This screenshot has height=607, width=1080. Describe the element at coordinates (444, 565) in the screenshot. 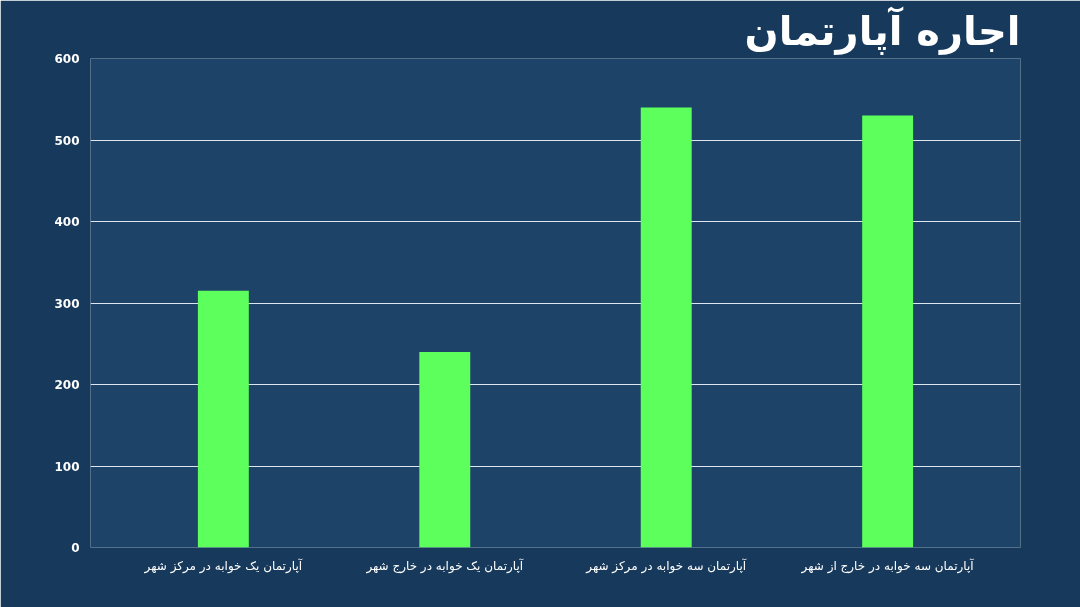

I see `x-tick-label: آپارتمان یک خوابه در خارج شهر` at that location.